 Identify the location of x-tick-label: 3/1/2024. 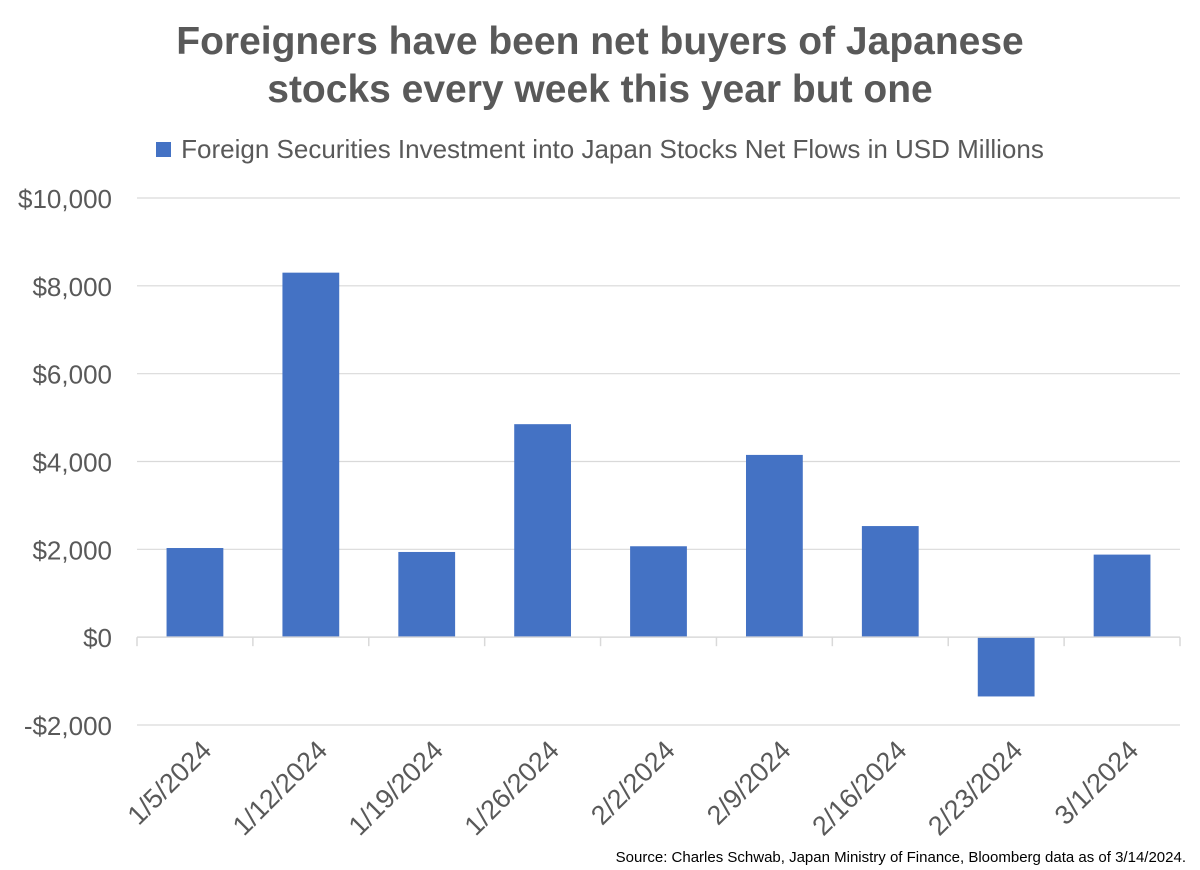
(1097, 783).